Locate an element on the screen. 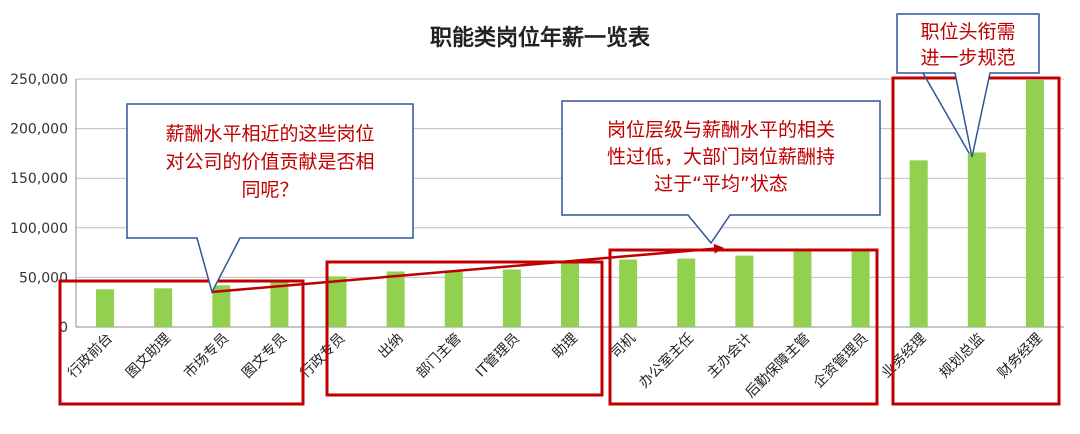 The width and height of the screenshot is (1080, 434). x-tick-label: 助理 is located at coordinates (565, 346).